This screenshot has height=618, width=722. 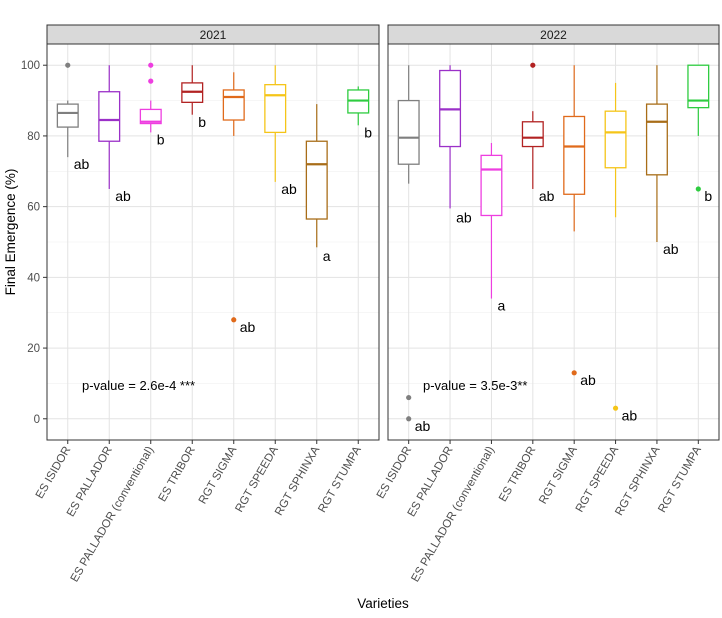 I want to click on y-tick-label: 0, so click(x=37, y=420).